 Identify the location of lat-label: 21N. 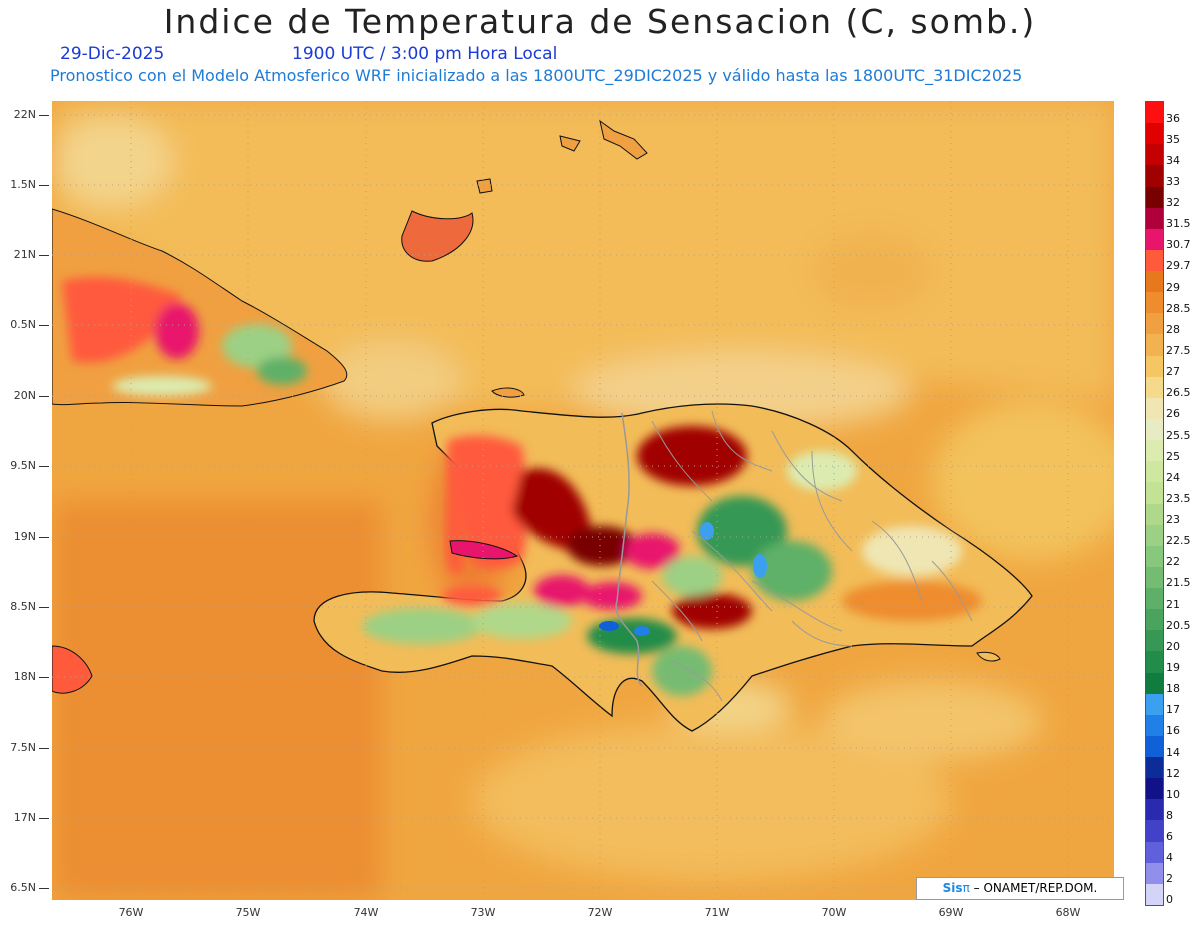
(24, 254).